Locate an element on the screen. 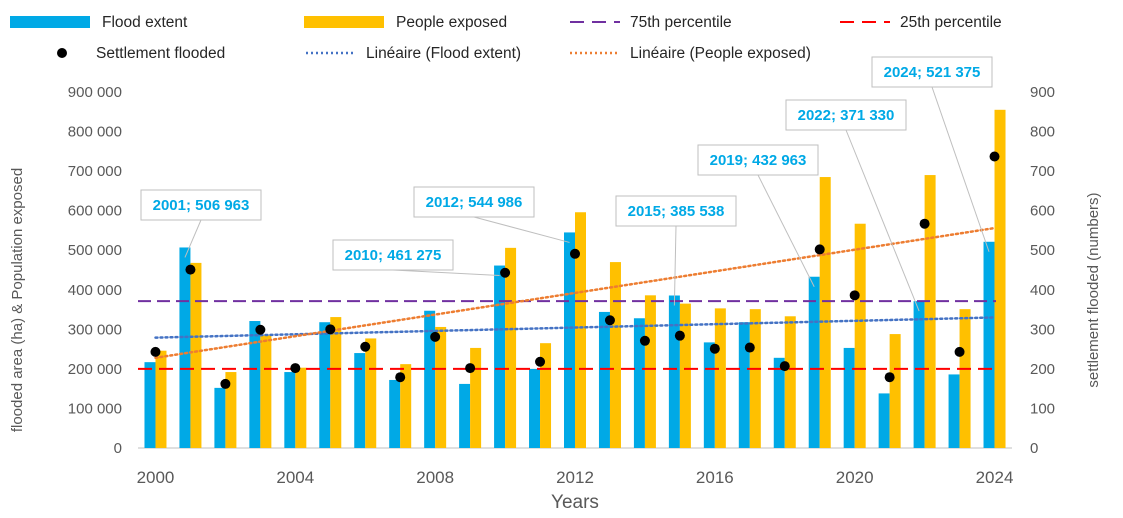 The width and height of the screenshot is (1123, 518). y-tick-label-right: 600 is located at coordinates (1042, 211).